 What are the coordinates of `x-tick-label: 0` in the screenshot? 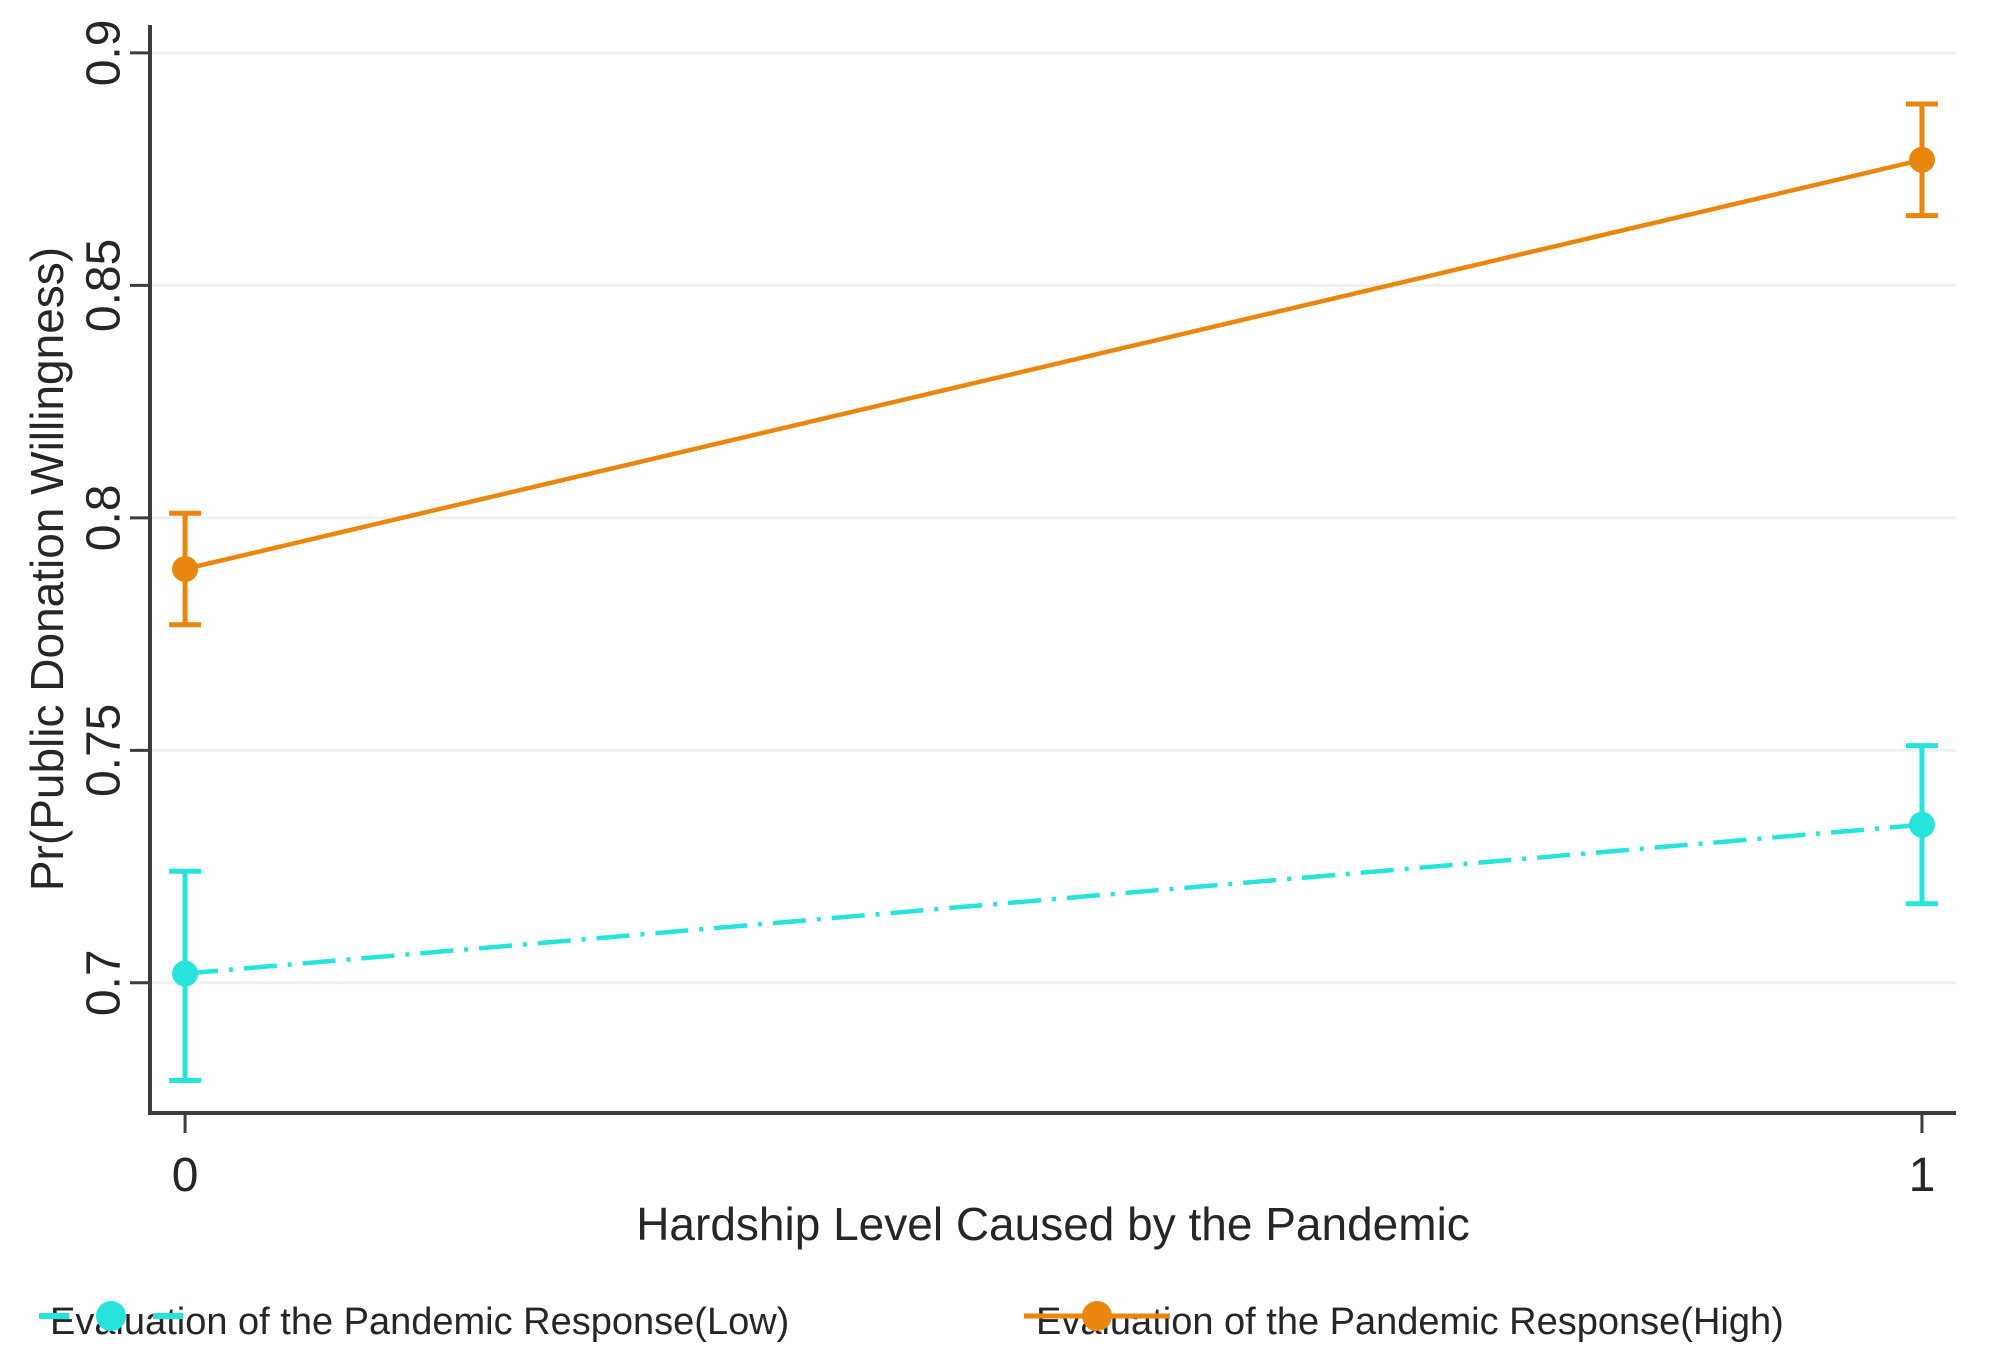 It's located at (185, 1175).